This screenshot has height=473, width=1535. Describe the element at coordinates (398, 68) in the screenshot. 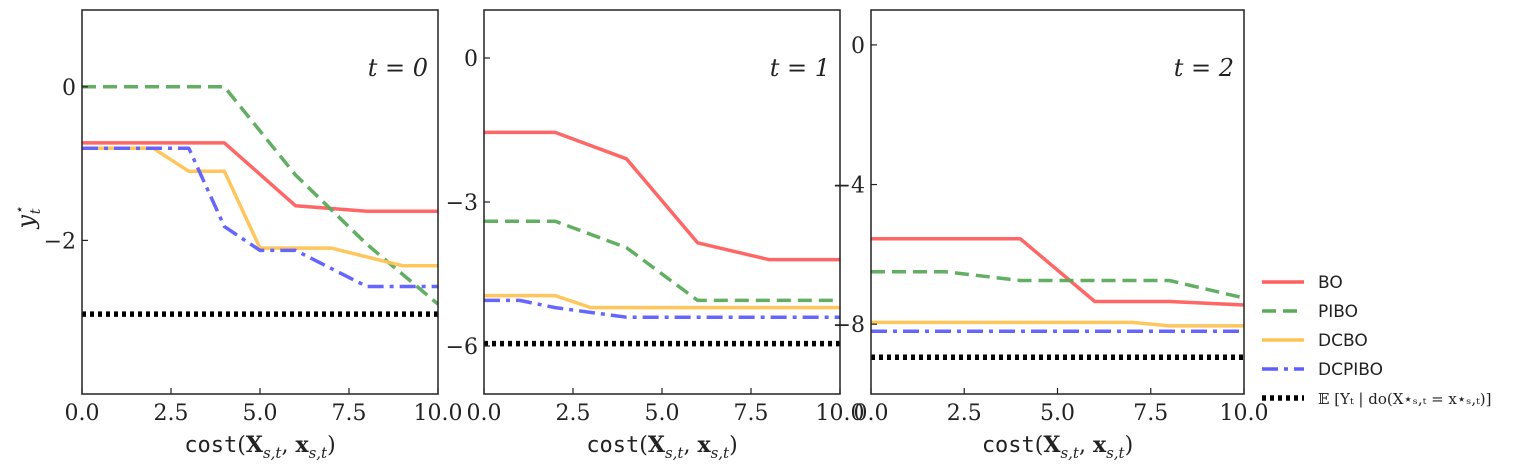

I see `panel-annotation: t = 0` at that location.